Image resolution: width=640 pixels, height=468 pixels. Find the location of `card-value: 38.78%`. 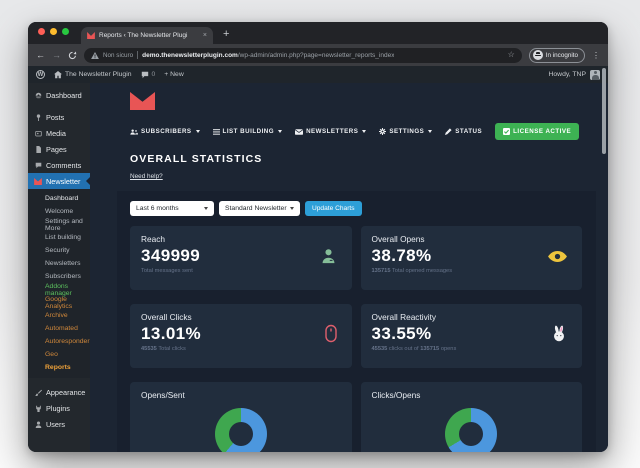

card-value: 38.78% is located at coordinates (401, 255).